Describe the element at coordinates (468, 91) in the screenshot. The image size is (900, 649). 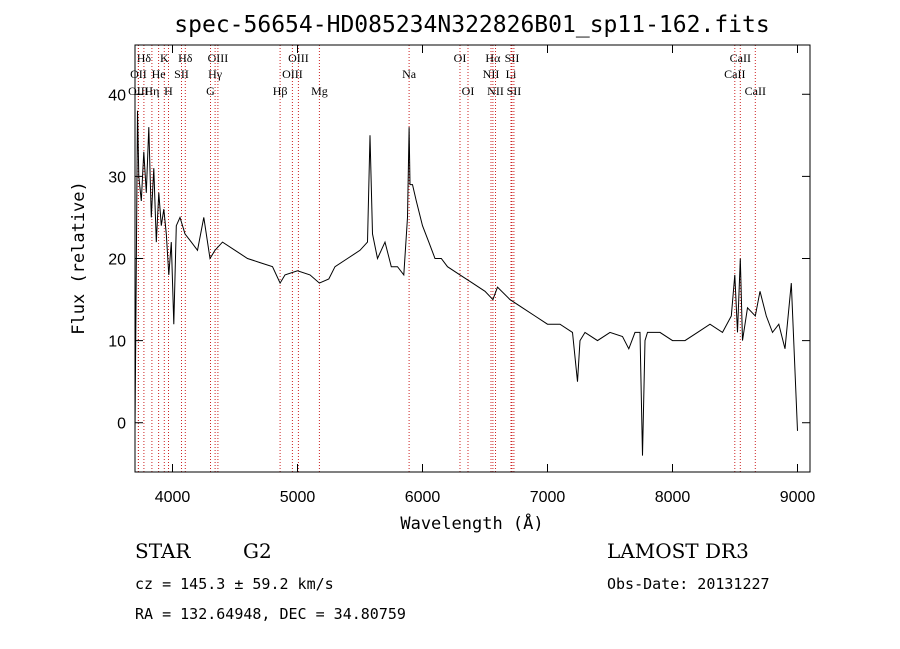
I see `line-marker-label-18: OI` at that location.